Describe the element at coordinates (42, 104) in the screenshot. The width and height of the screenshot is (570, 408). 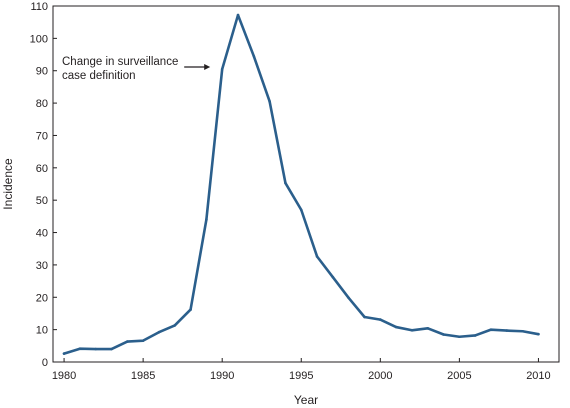
I see `y-tick-label: 80` at that location.